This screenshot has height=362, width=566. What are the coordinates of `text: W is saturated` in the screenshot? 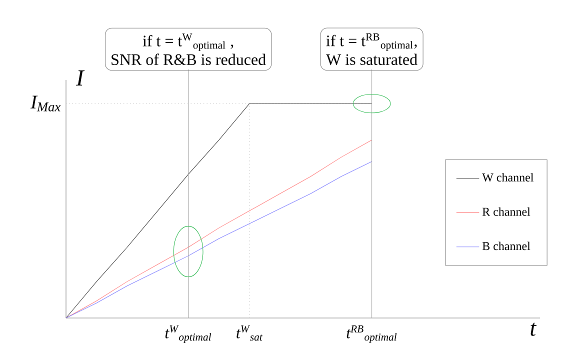 It's located at (372, 60).